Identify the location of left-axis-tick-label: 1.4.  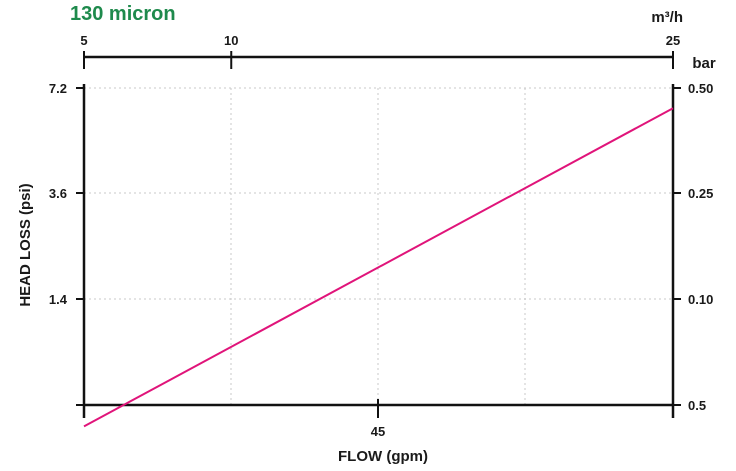
(58, 299).